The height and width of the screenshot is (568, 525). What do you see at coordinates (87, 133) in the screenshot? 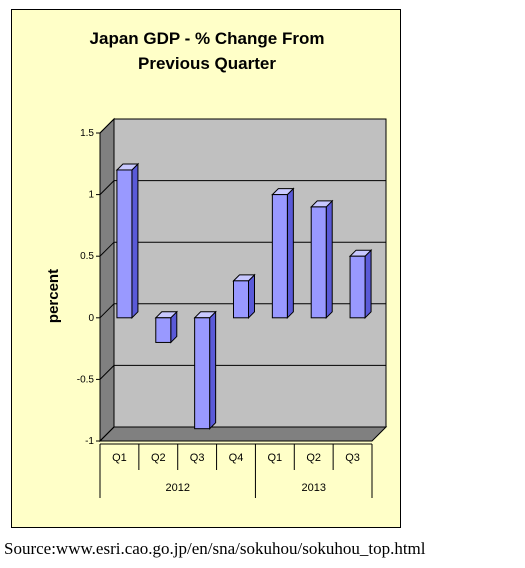
I see `y-tick-label: 1.5` at bounding box center [87, 133].